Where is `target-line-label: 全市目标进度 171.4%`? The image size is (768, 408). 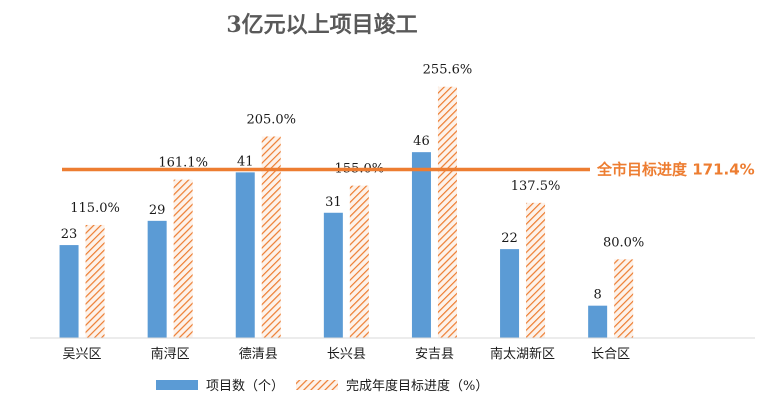
target-line-label: 全市目标进度 171.4% is located at coordinates (675, 170).